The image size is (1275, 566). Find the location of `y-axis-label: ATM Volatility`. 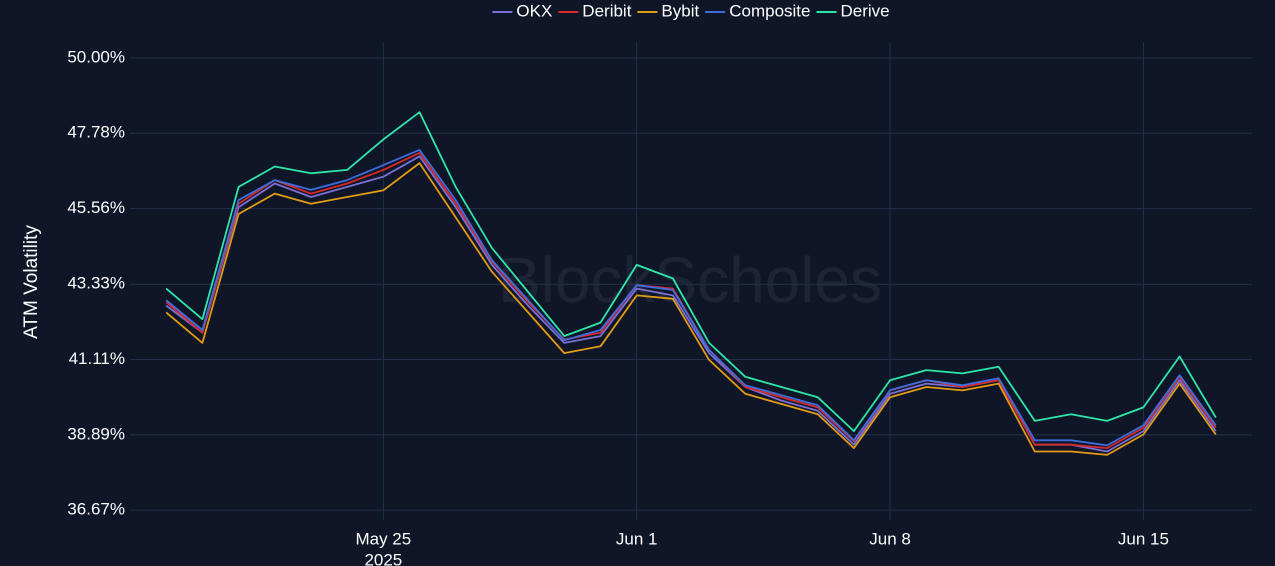

y-axis-label: ATM Volatility is located at coordinates (31, 282).